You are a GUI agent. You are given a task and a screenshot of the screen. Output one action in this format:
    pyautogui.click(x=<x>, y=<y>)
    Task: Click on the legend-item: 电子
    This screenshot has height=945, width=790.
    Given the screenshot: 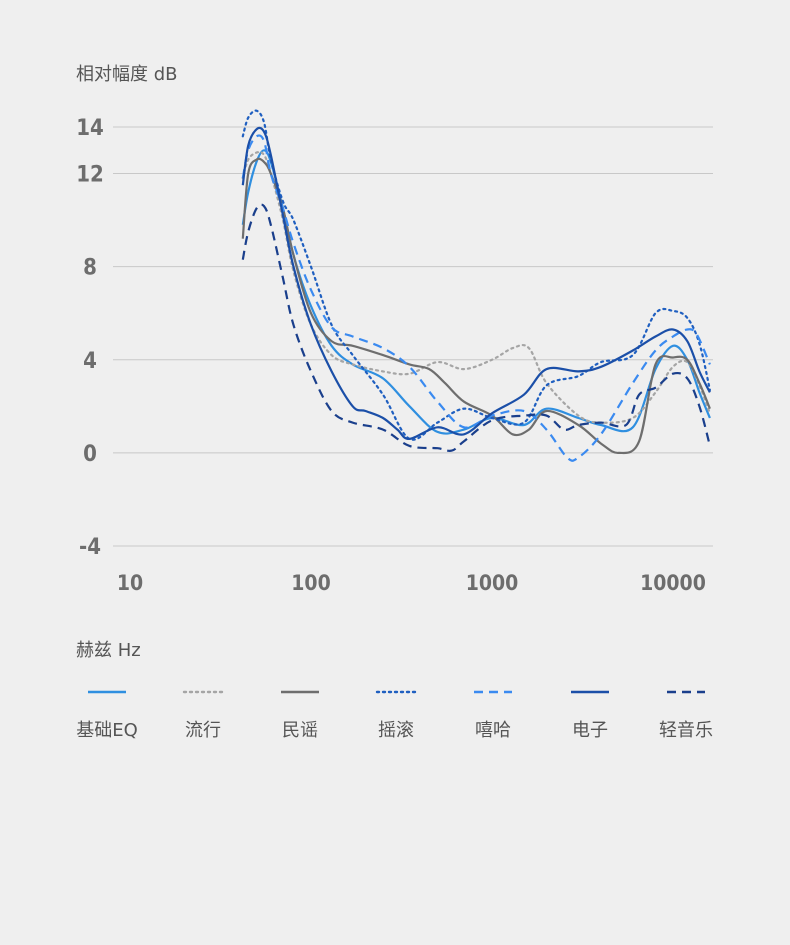 What is the action you would take?
    pyautogui.click(x=590, y=711)
    